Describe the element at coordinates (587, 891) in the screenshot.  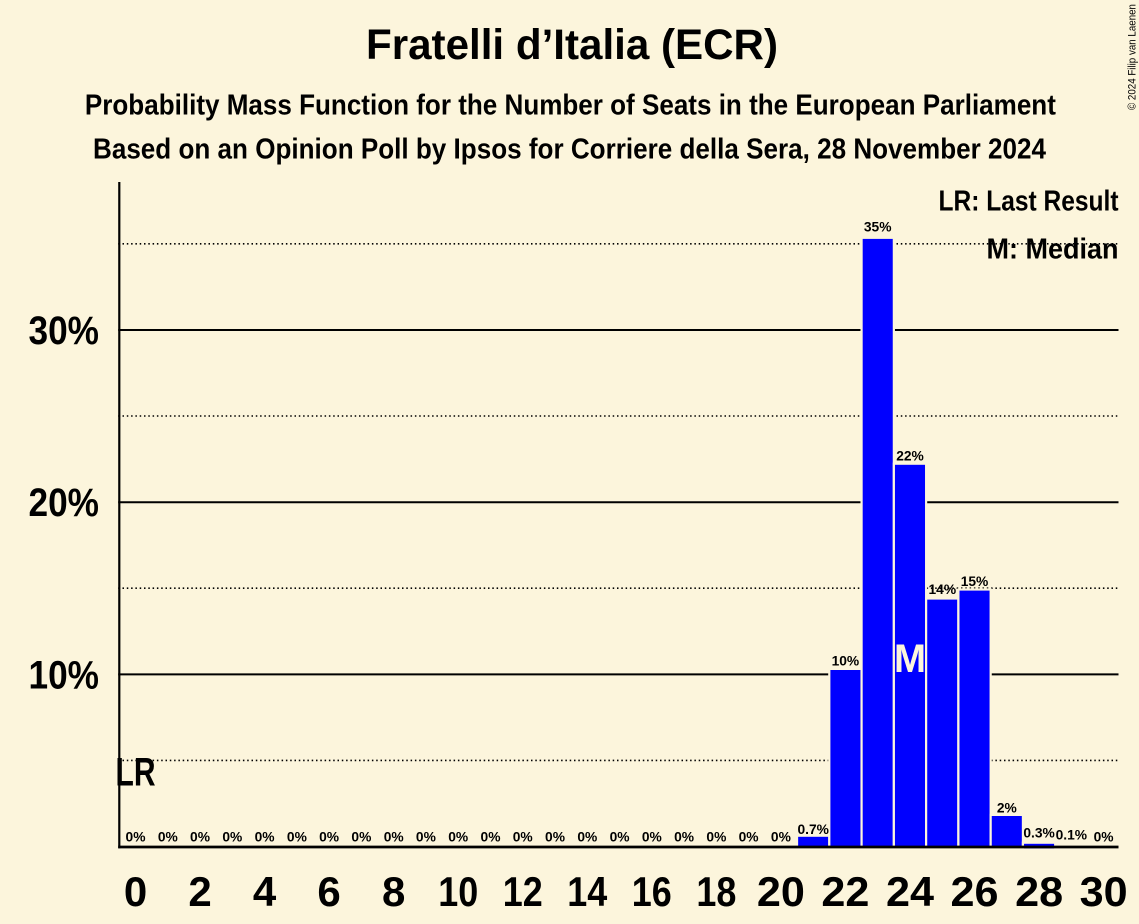
I see `svg-text: 14` at that location.